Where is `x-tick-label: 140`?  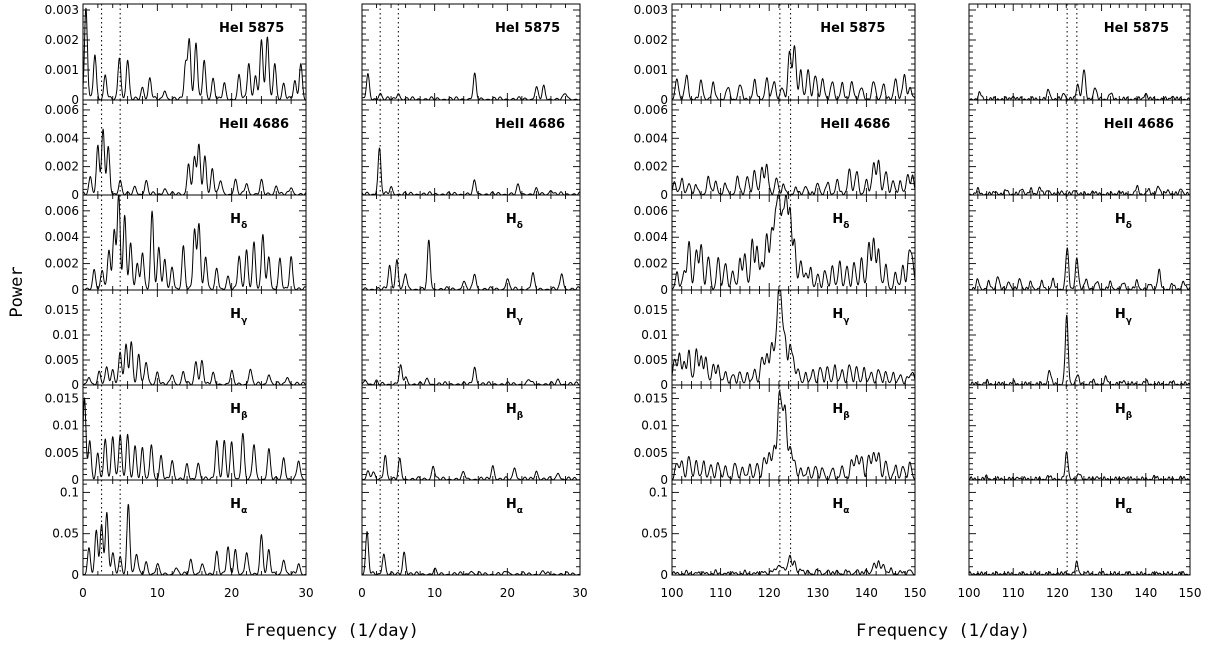
x-tick-label: 140 is located at coordinates (1145, 593).